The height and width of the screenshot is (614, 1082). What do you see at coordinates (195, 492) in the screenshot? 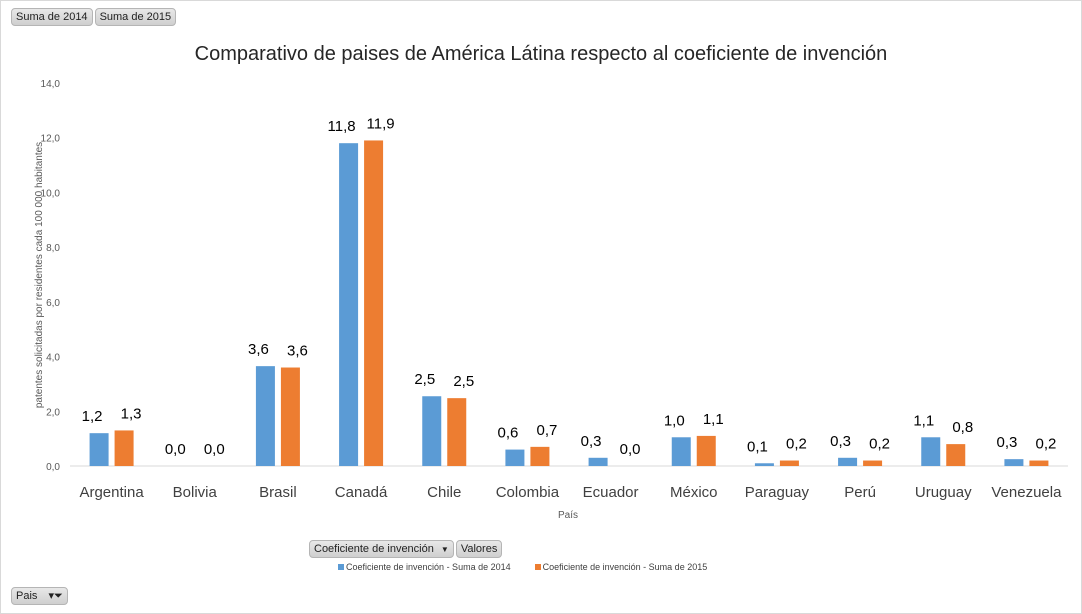
I see `x-tick-label: Bolivia` at bounding box center [195, 492].